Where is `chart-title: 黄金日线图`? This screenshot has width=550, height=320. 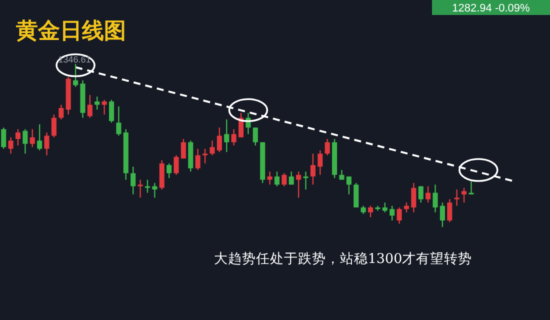
chart-title: 黄金日线图 is located at coordinates (70, 31).